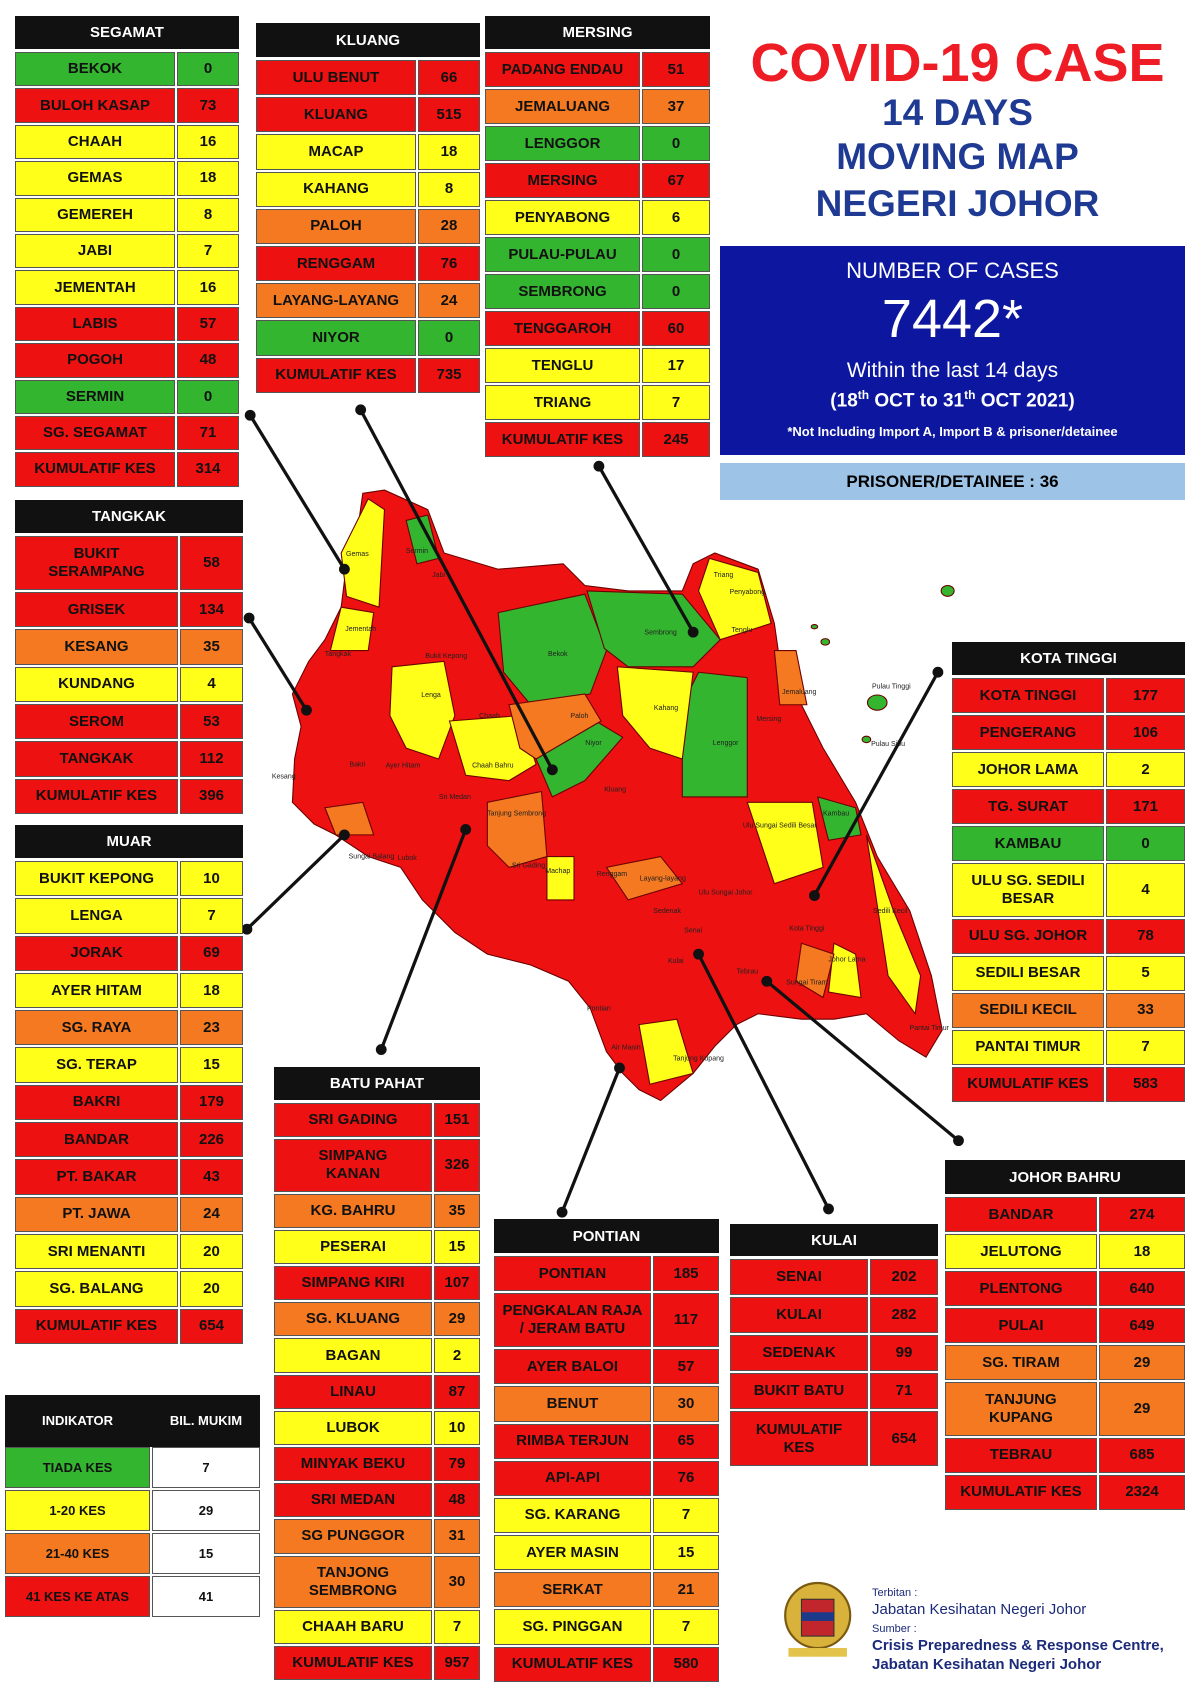  What do you see at coordinates (95, 142) in the screenshot?
I see `area-name: CHAAH` at bounding box center [95, 142].